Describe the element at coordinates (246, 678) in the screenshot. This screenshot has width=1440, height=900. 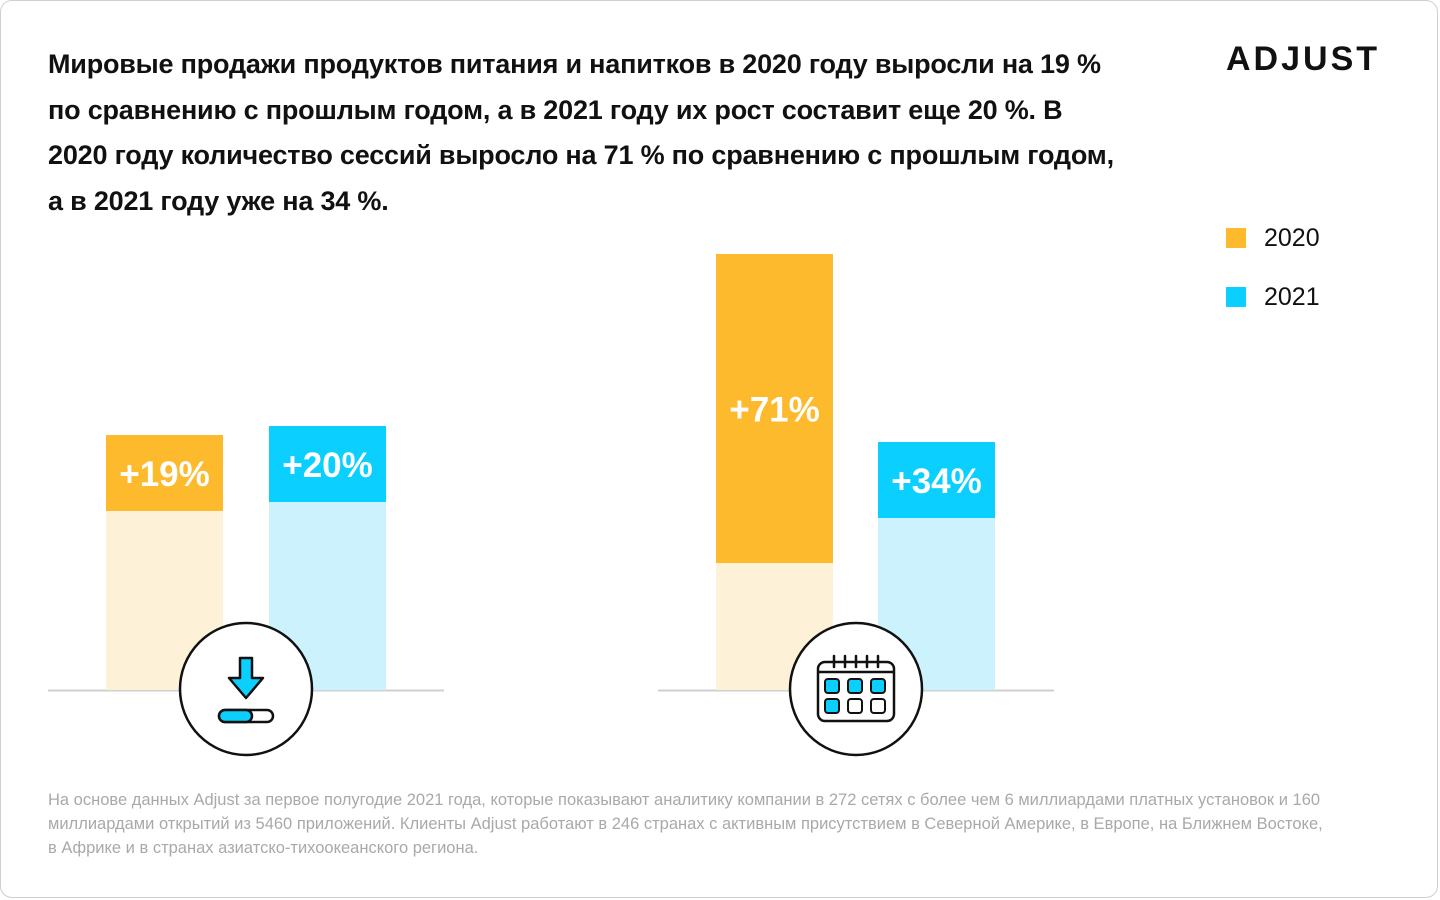
I see `download-icon` at that location.